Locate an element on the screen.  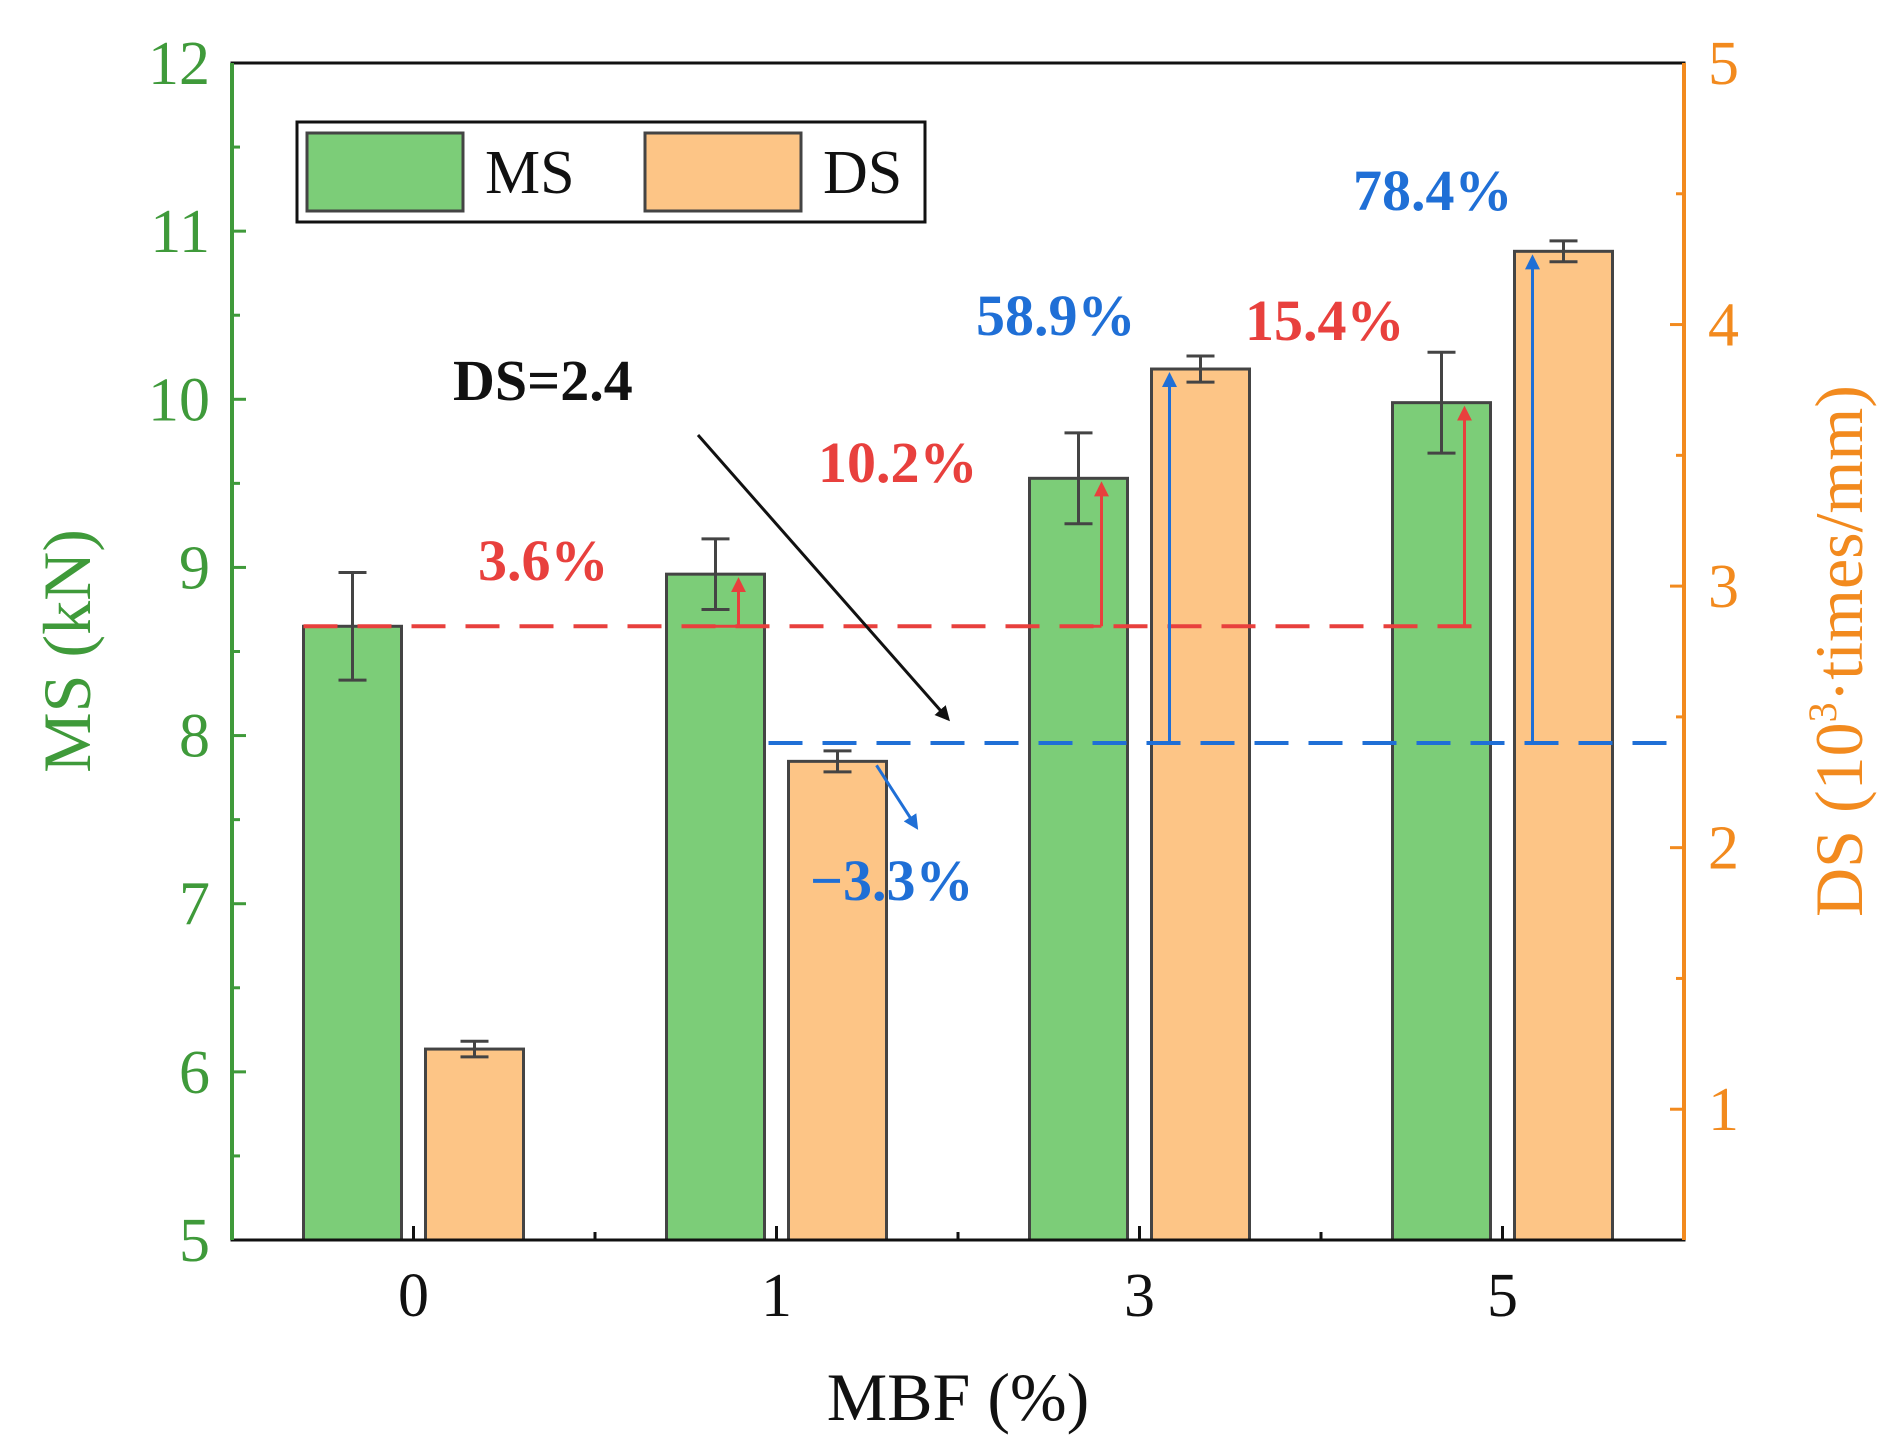
ms-change-label-1: 3.6% is located at coordinates (543, 560).